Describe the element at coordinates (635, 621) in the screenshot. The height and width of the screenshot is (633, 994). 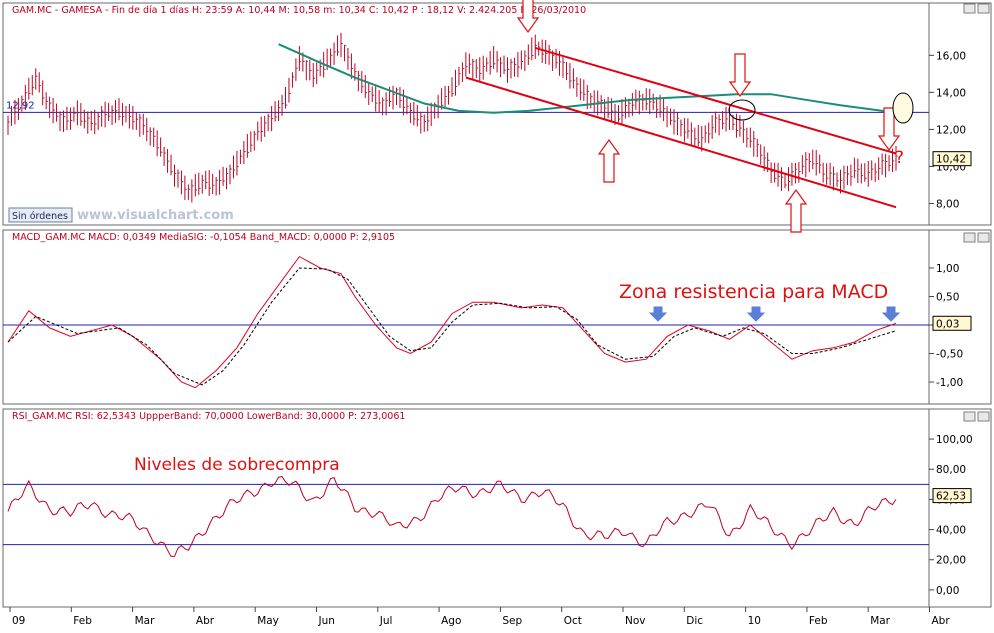
I see `x-tick-label: Nov` at that location.